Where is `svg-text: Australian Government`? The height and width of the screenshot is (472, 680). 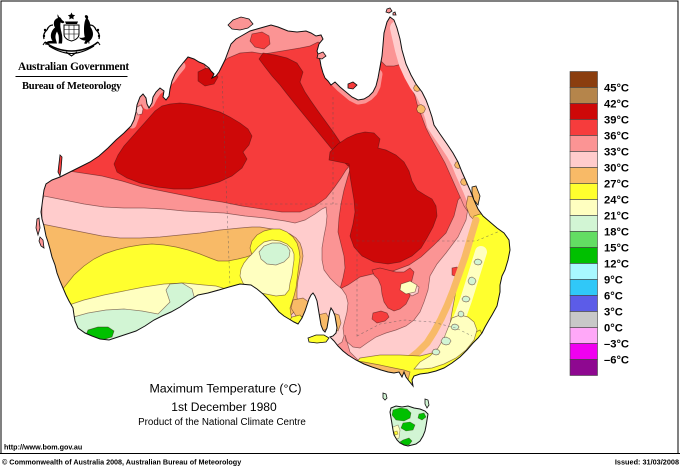
svg-text: Australian Government is located at coordinates (73, 67).